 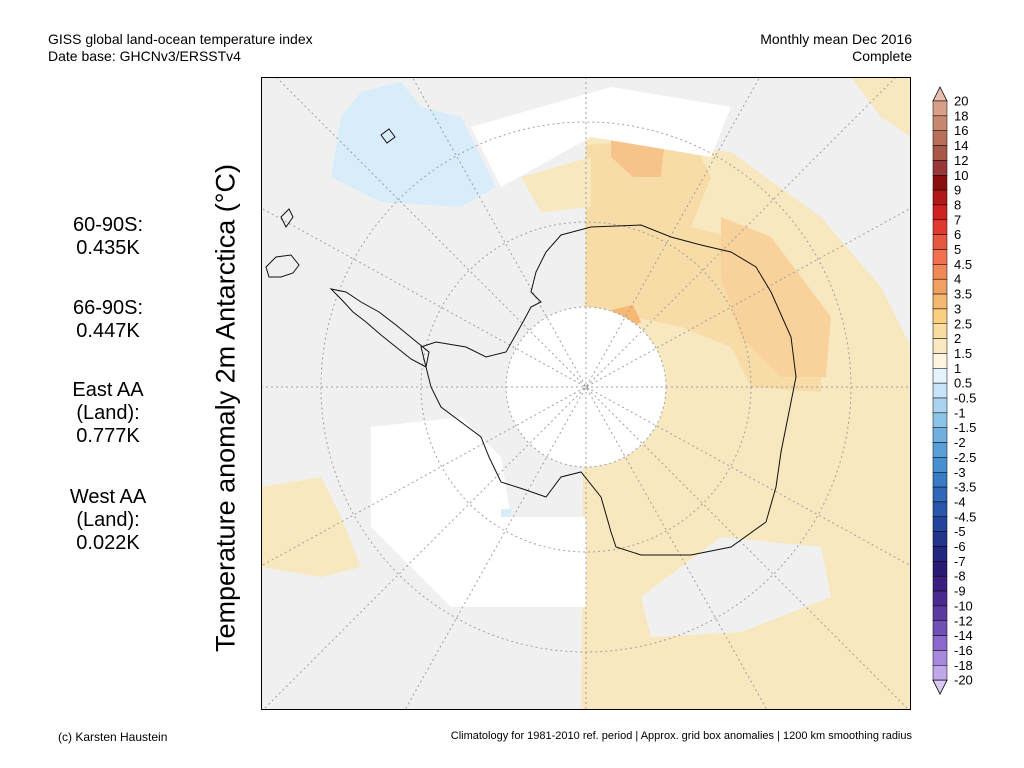 I want to click on colorbar-tick-label: 5, so click(x=957, y=249).